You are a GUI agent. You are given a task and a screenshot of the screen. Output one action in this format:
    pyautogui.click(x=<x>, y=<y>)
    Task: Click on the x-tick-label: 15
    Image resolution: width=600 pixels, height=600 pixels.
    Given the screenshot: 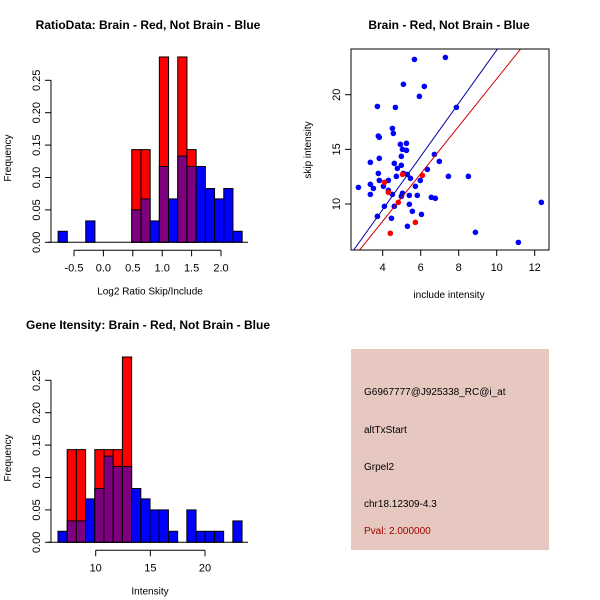 What is the action you would take?
    pyautogui.click(x=150, y=568)
    